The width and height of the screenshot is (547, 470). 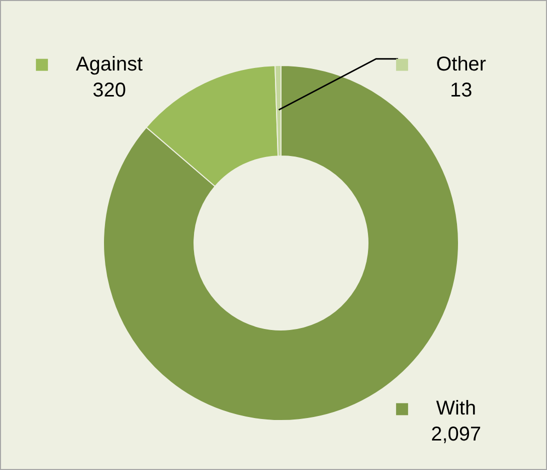 What do you see at coordinates (456, 409) in the screenshot?
I see `legend-label: With` at bounding box center [456, 409].